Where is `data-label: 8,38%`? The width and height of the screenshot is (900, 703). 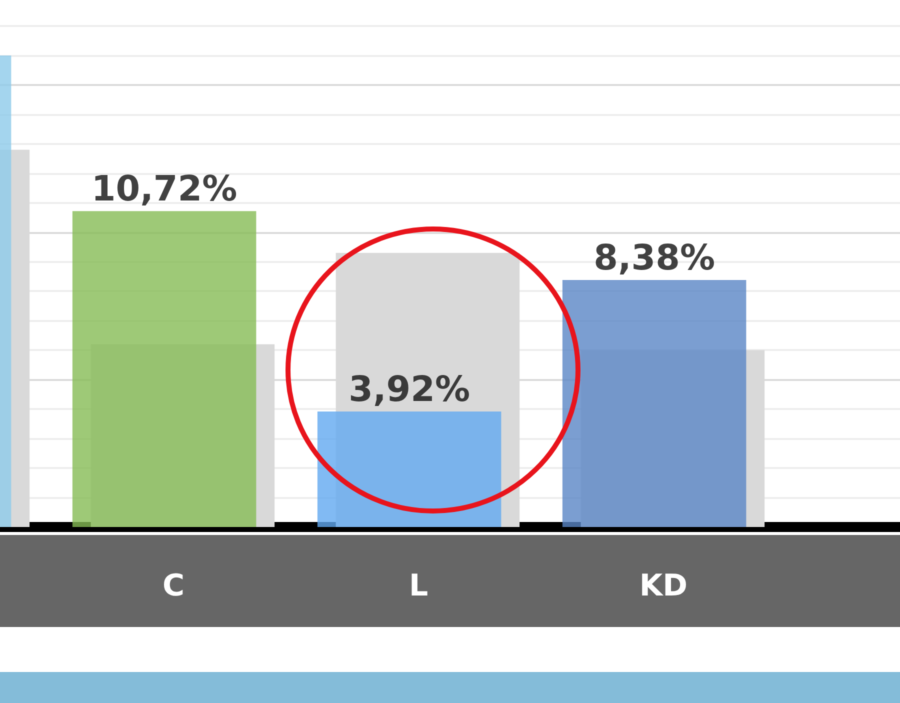
data-label: 8,38% is located at coordinates (655, 258).